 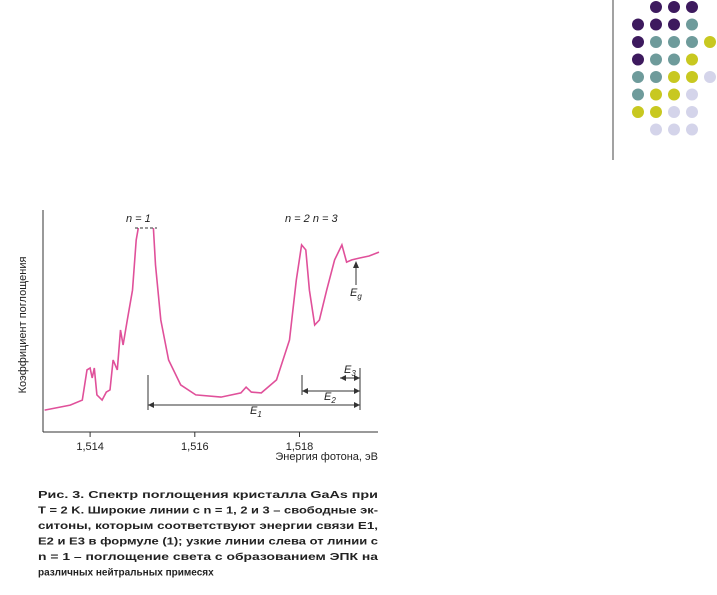 What do you see at coordinates (212, 319) in the screenshot?
I see `spectrum-line` at bounding box center [212, 319].